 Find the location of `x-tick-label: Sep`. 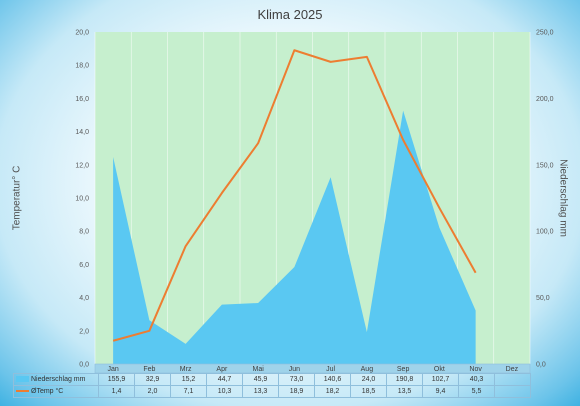

x-tick-label: Sep is located at coordinates (403, 369).